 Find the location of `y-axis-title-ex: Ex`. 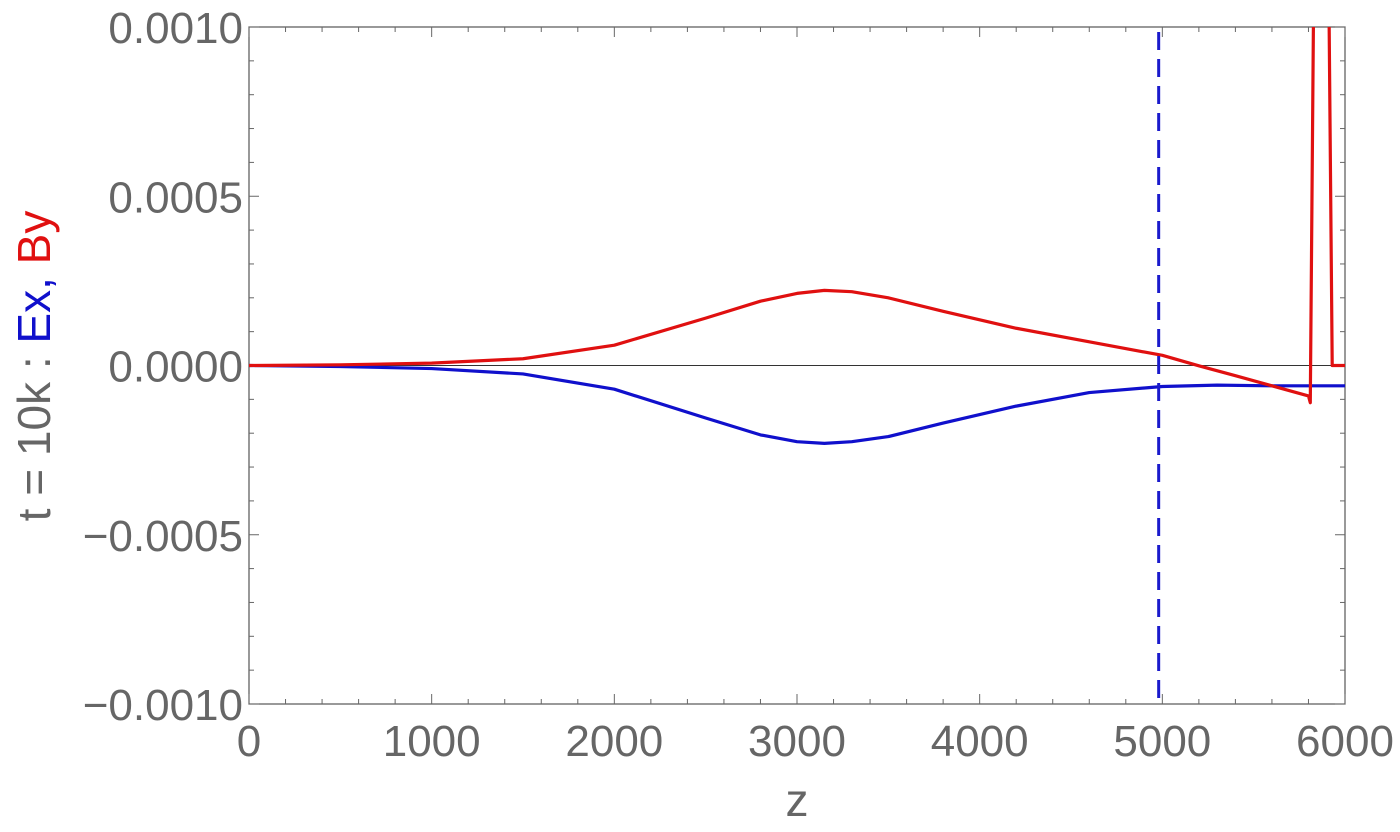

y-axis-title-ex: Ex is located at coordinates (34, 317).